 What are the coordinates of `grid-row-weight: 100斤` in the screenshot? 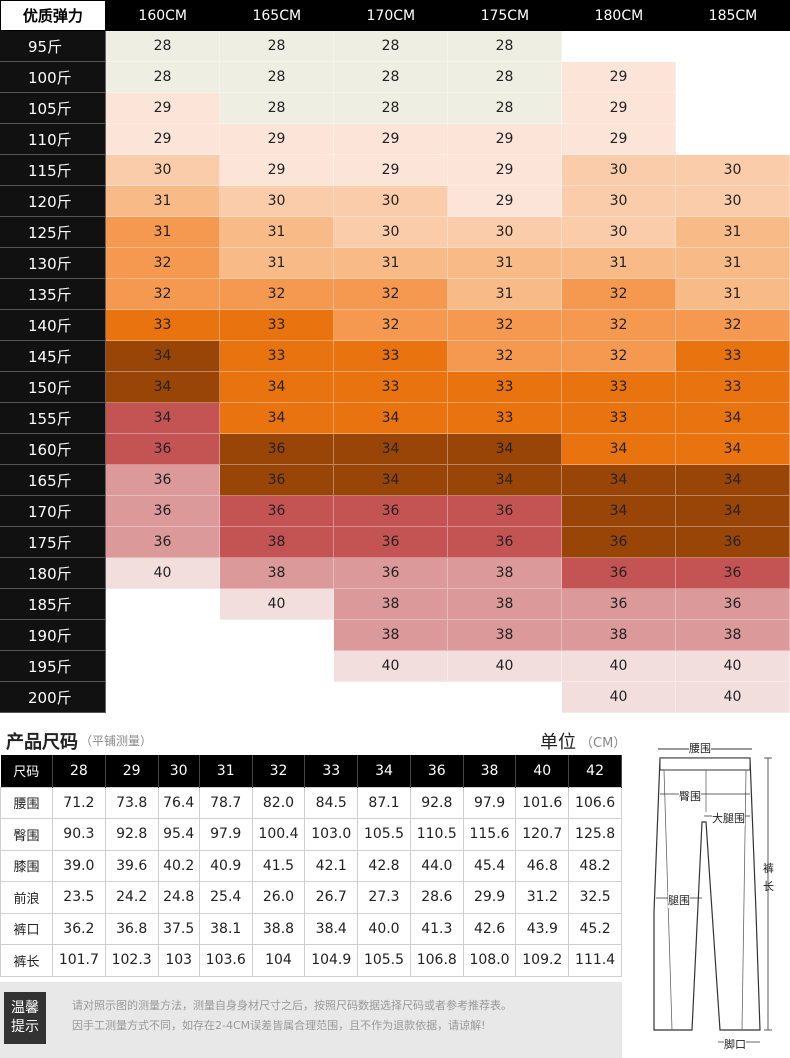 It's located at (53, 77).